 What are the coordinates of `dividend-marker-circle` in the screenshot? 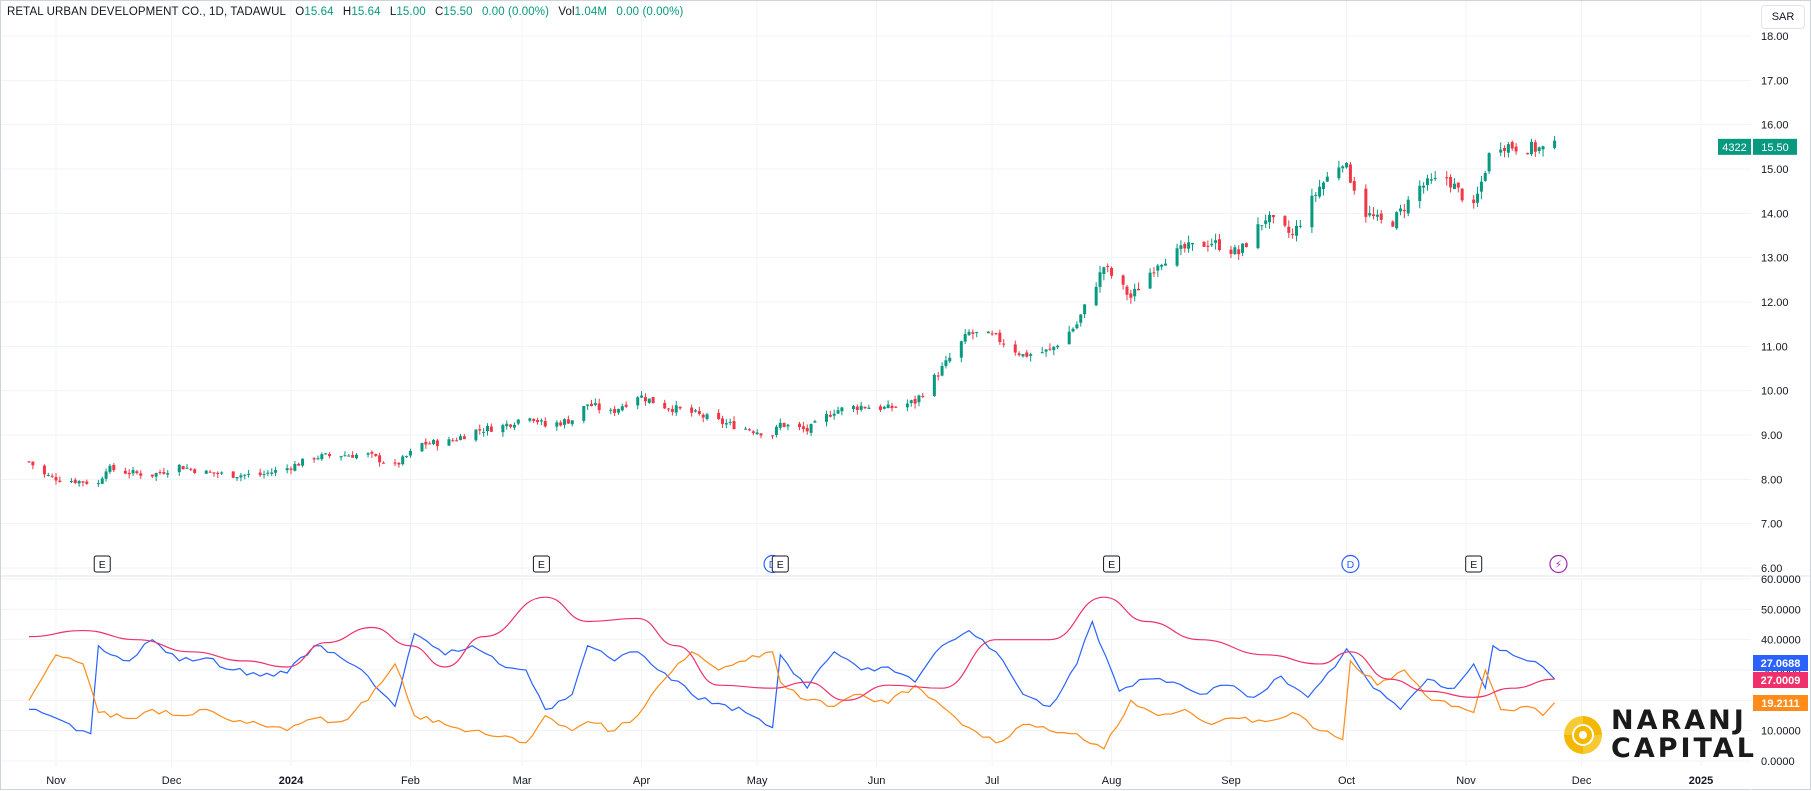 It's located at (1350, 564).